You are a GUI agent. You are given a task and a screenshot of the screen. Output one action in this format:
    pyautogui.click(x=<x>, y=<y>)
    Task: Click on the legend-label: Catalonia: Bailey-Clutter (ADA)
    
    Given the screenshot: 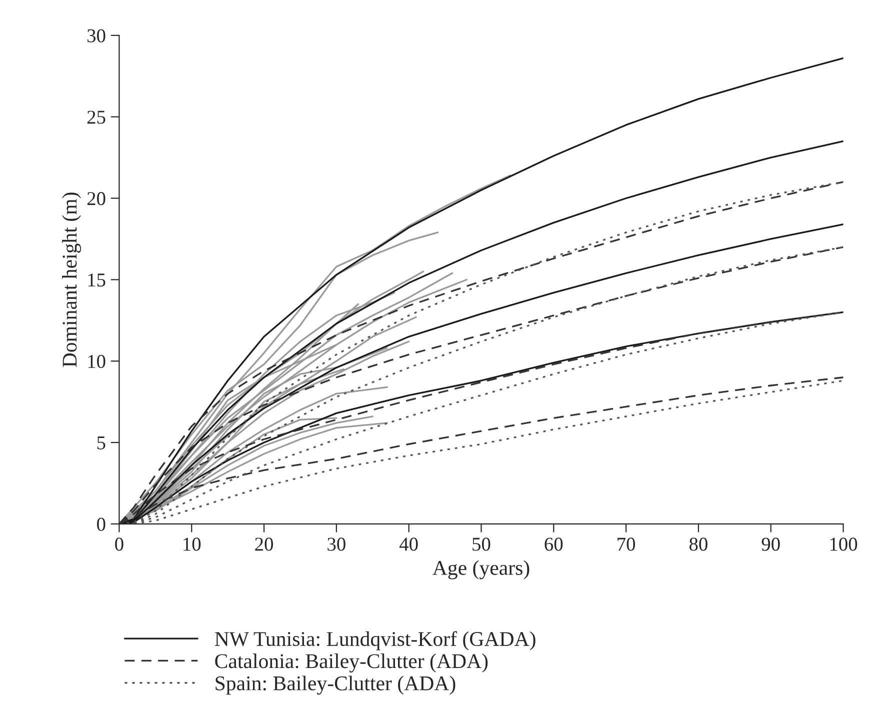 What is the action you would take?
    pyautogui.click(x=351, y=663)
    